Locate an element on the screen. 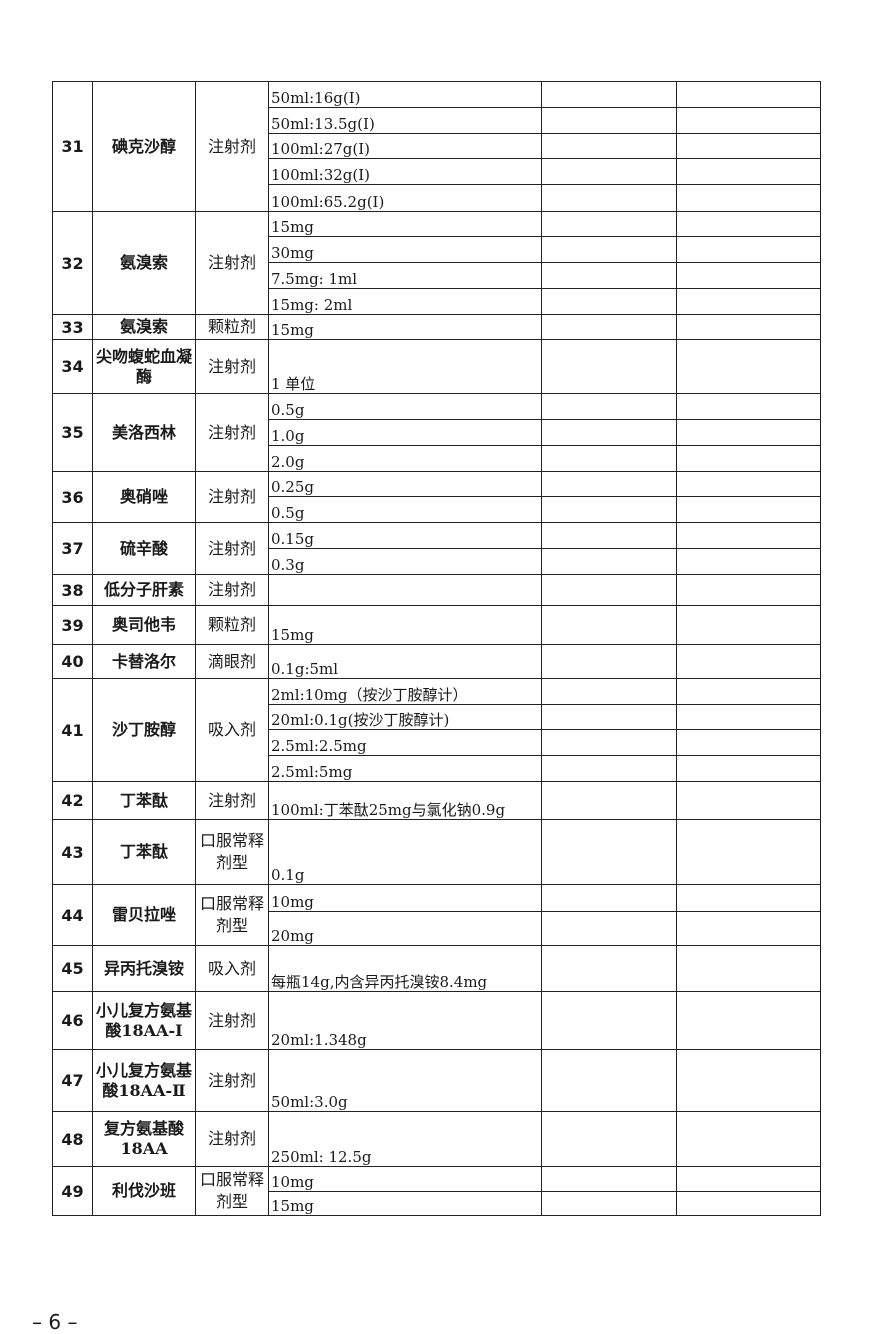 The image size is (876, 1334). drug-name: 雷贝拉唑 is located at coordinates (144, 915).